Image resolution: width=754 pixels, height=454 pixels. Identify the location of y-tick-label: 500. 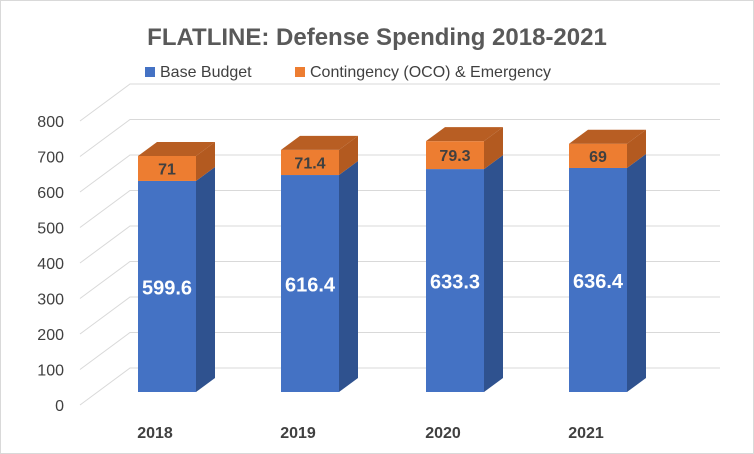
(50, 229).